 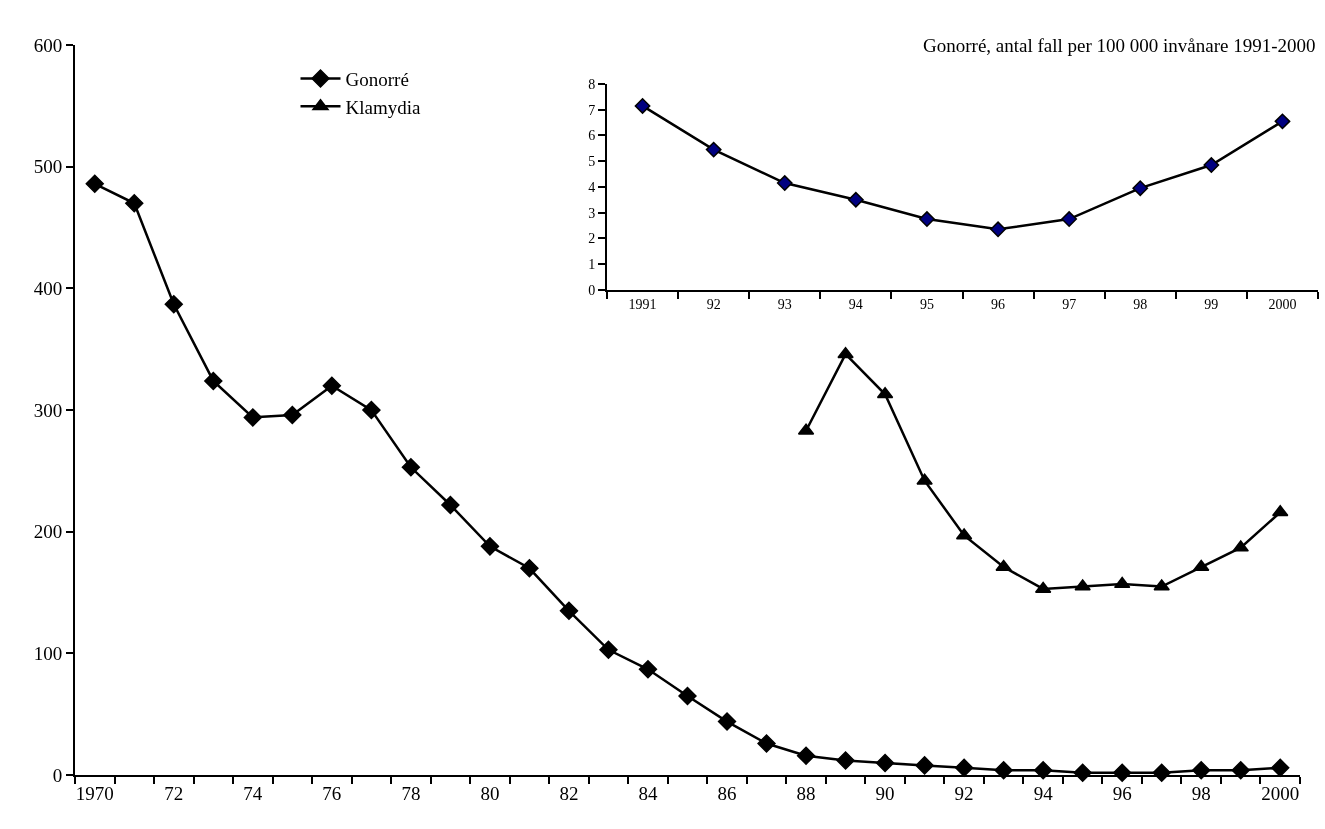 What do you see at coordinates (648, 793) in the screenshot?
I see `x-tick-label: 84` at bounding box center [648, 793].